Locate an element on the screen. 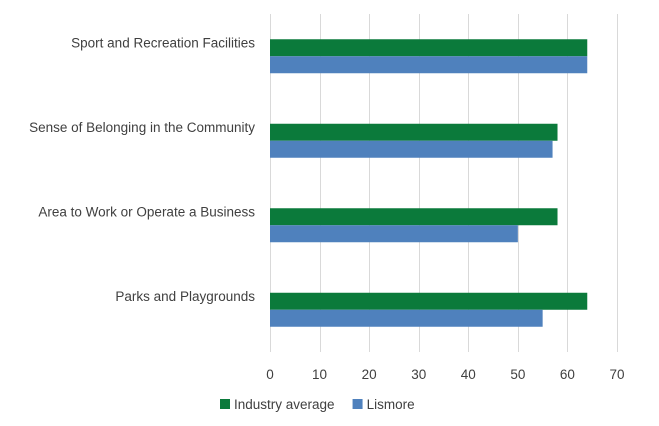 Image resolution: width=659 pixels, height=426 pixels. x-tick-label: 20 is located at coordinates (369, 374).